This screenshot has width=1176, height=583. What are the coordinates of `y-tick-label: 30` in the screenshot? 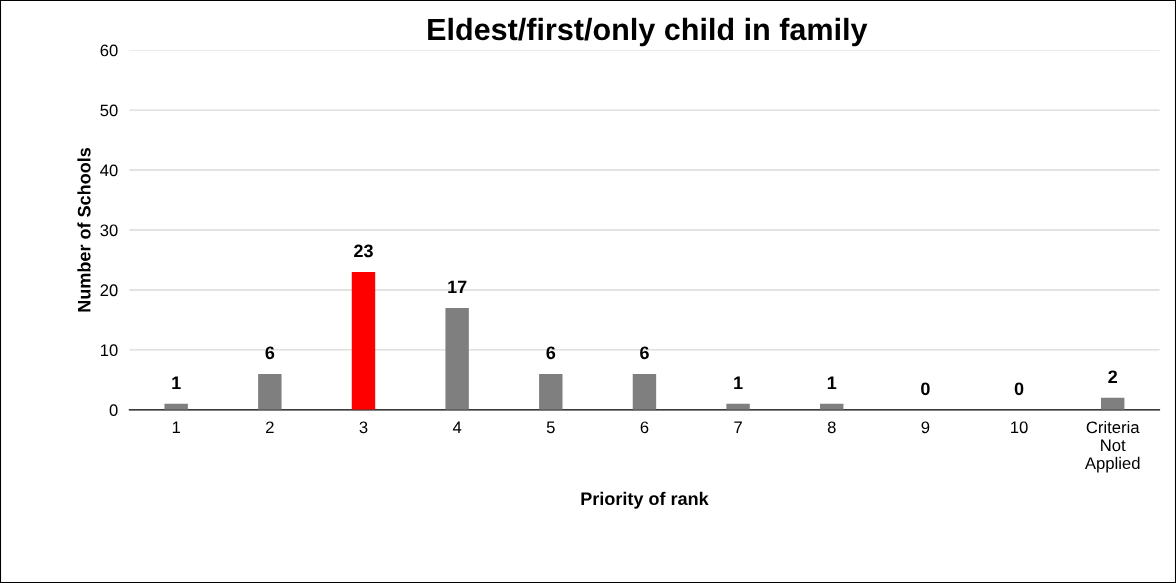 It's located at (109, 230).